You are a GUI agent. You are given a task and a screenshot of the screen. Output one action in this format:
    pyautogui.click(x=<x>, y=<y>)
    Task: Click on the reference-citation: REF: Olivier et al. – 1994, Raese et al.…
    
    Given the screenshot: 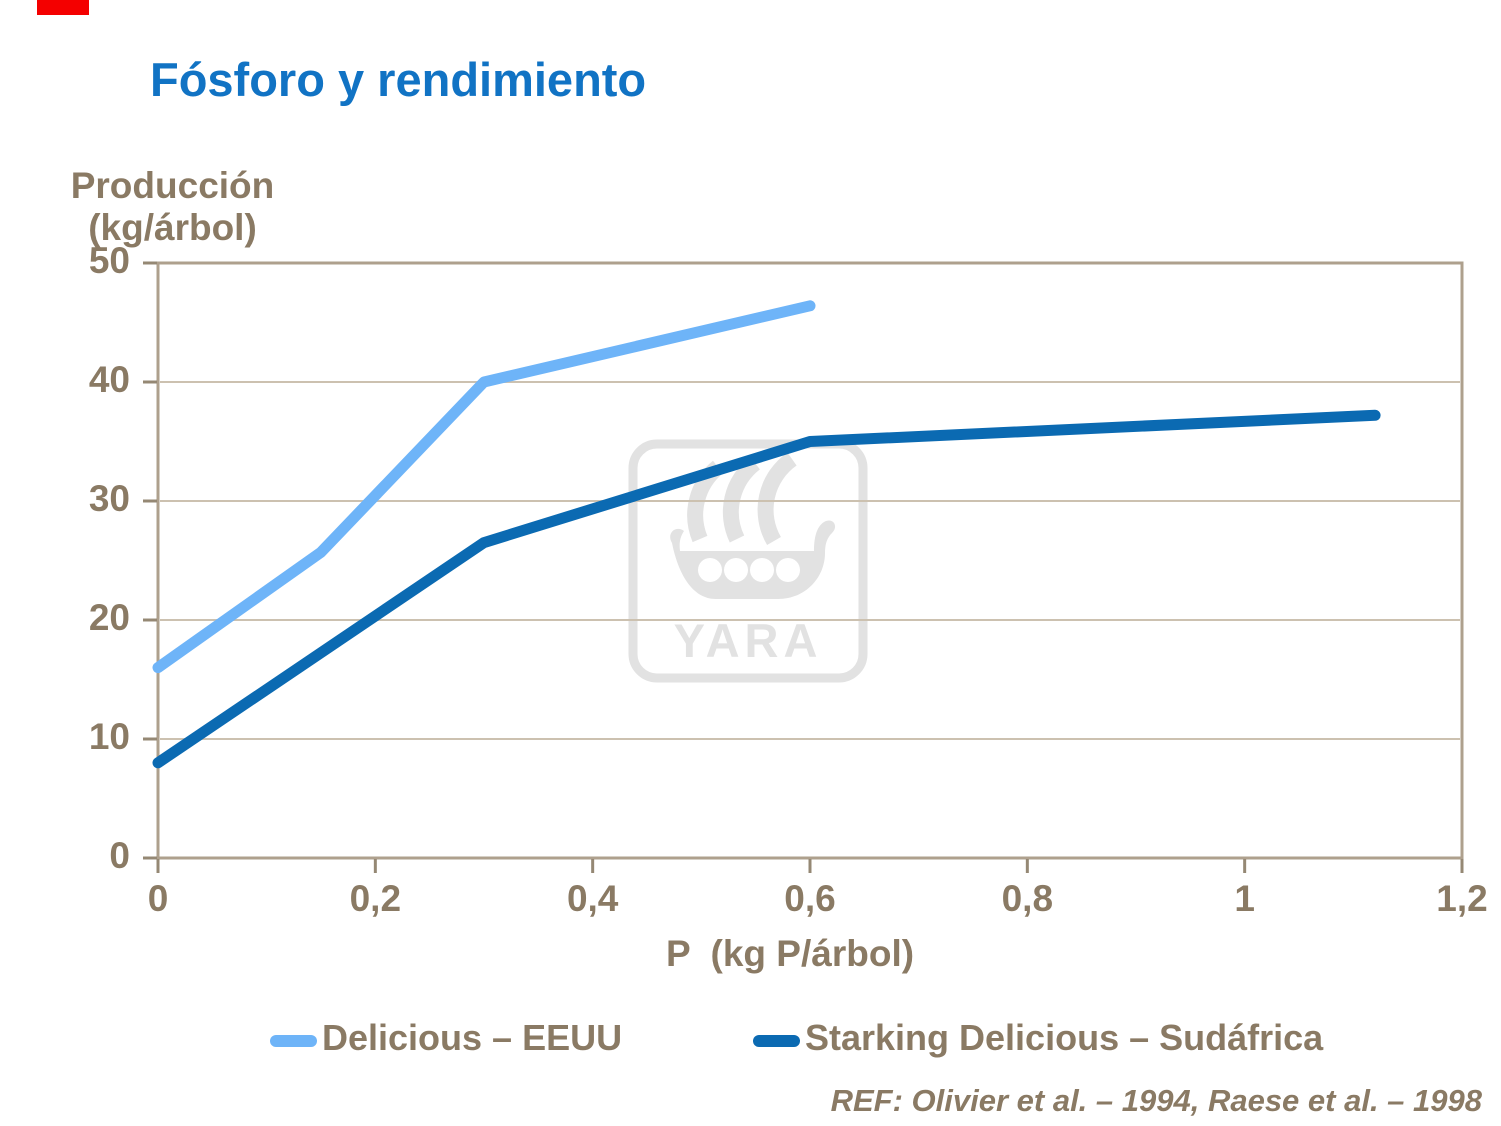 What is the action you would take?
    pyautogui.click(x=1156, y=1100)
    